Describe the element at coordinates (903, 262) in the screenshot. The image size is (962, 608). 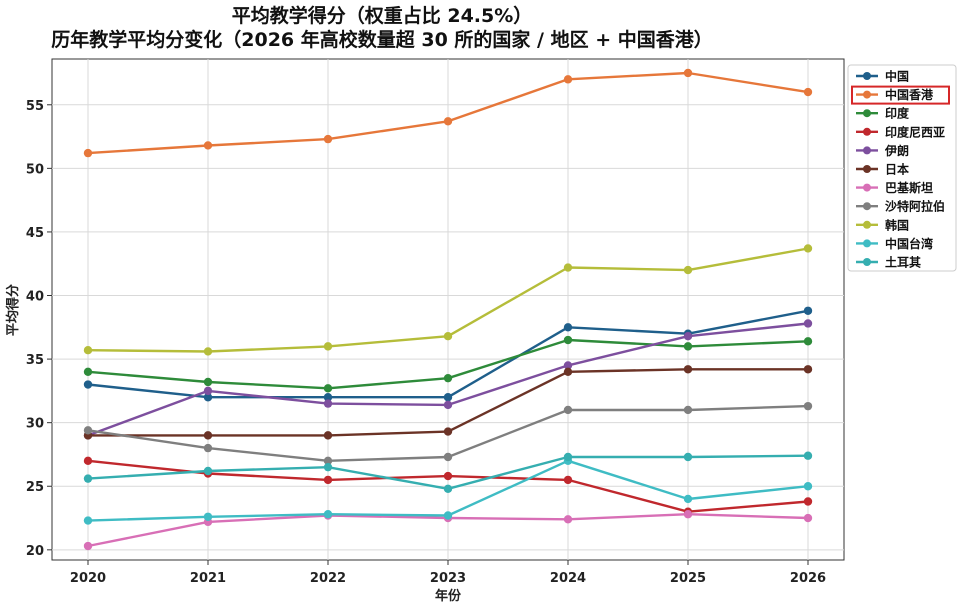
I see `legend-label: 土耳其` at that location.